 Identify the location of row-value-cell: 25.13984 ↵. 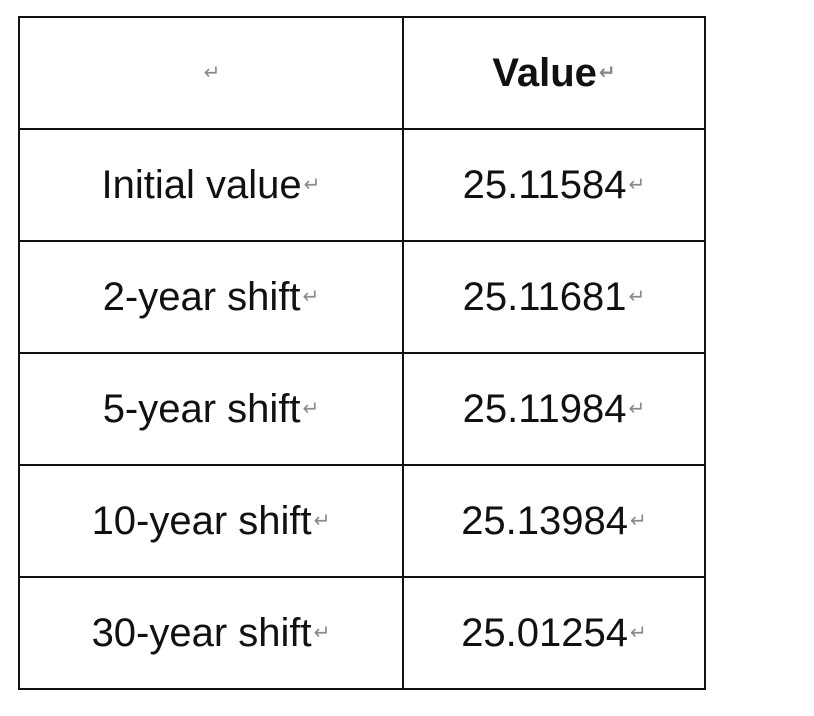
(554, 521).